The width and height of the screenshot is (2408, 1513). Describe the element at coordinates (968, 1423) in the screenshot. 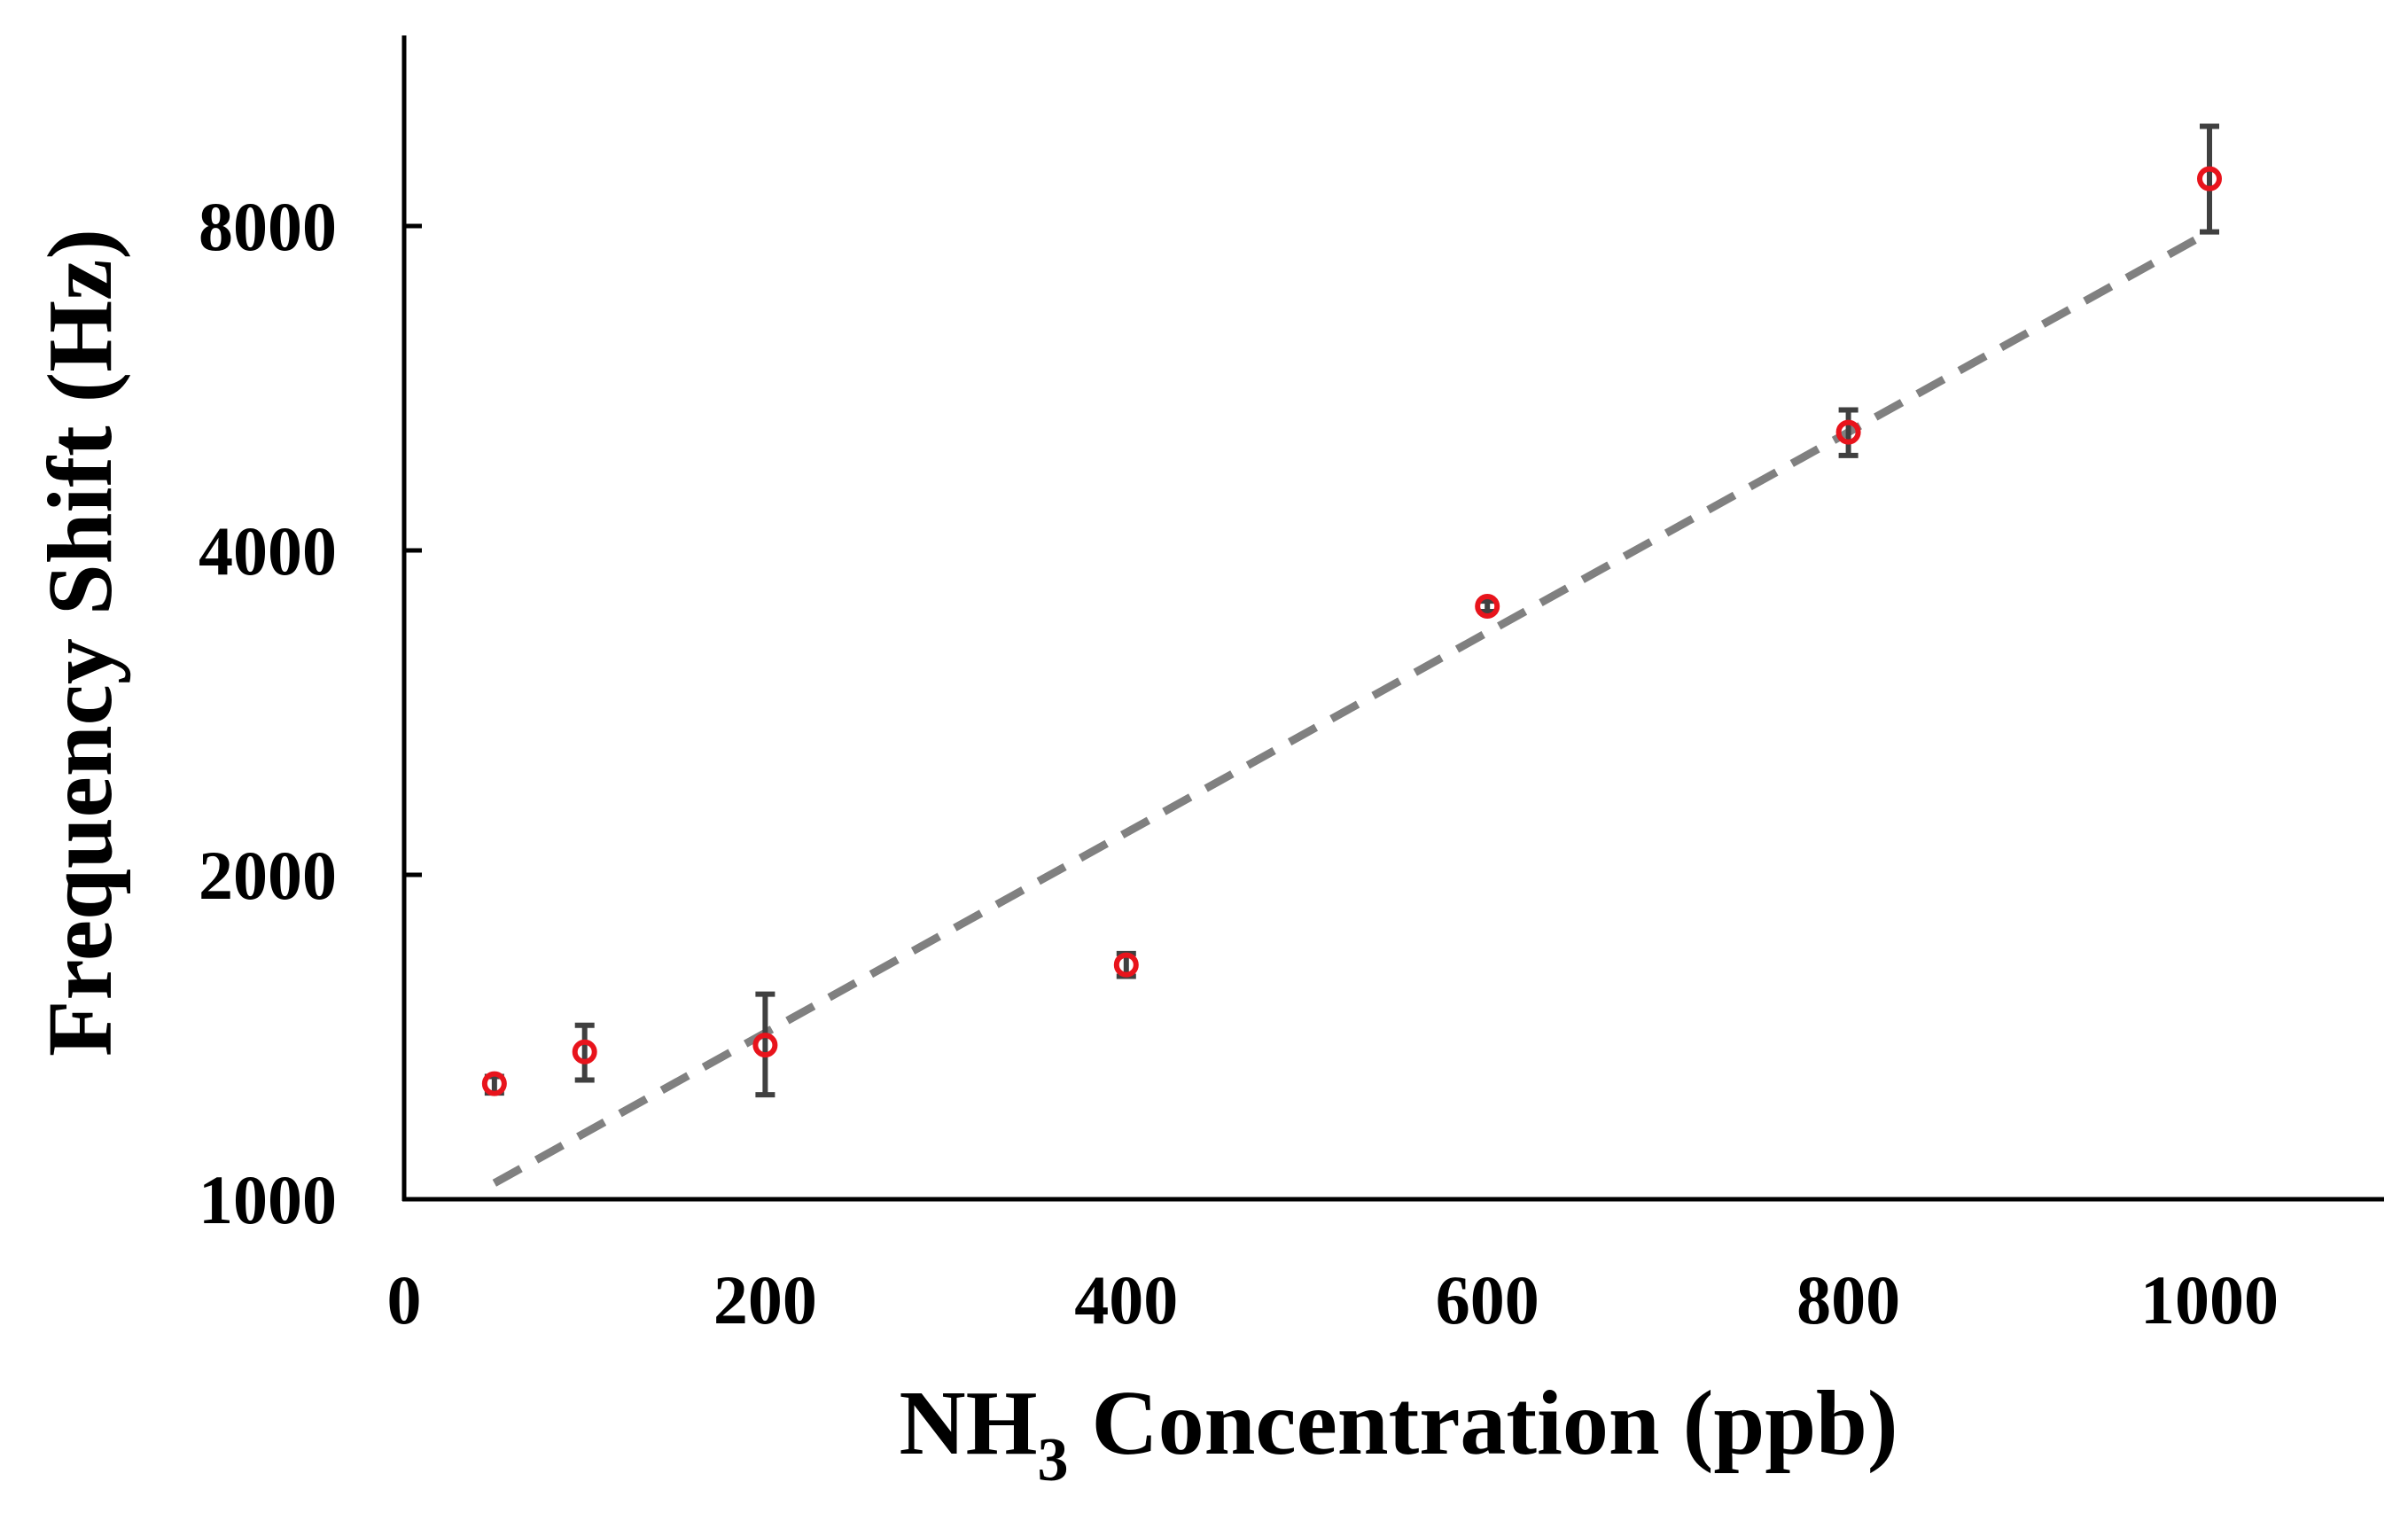

I see `x-axis-title-prefix: NH` at that location.